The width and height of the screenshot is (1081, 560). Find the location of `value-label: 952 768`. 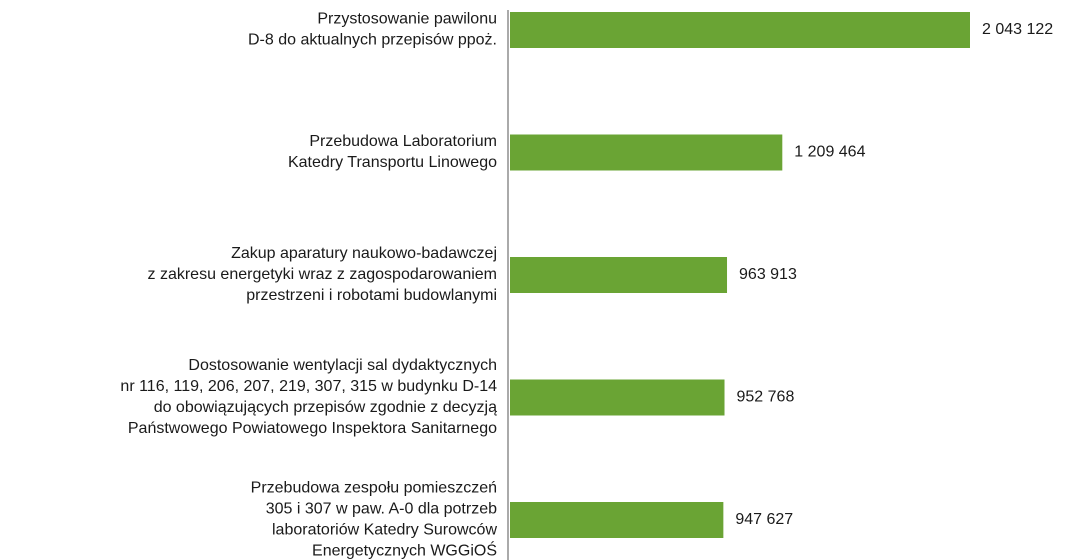

value-label: 952 768 is located at coordinates (766, 397).